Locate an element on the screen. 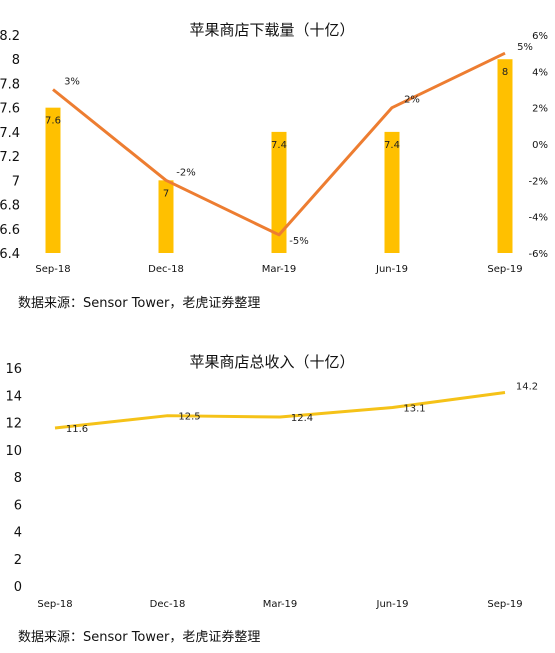 This screenshot has width=555, height=653. bar-data-label: 7 is located at coordinates (166, 193).